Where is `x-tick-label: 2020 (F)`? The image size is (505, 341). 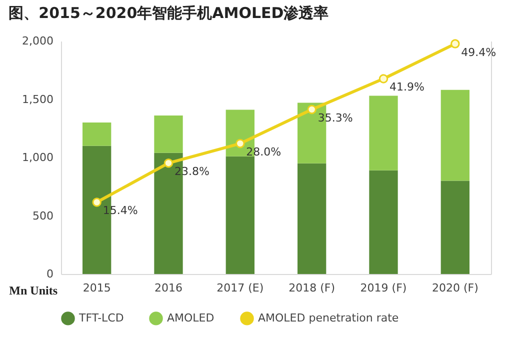
x-tick-label: 2020 (F) is located at coordinates (455, 288).